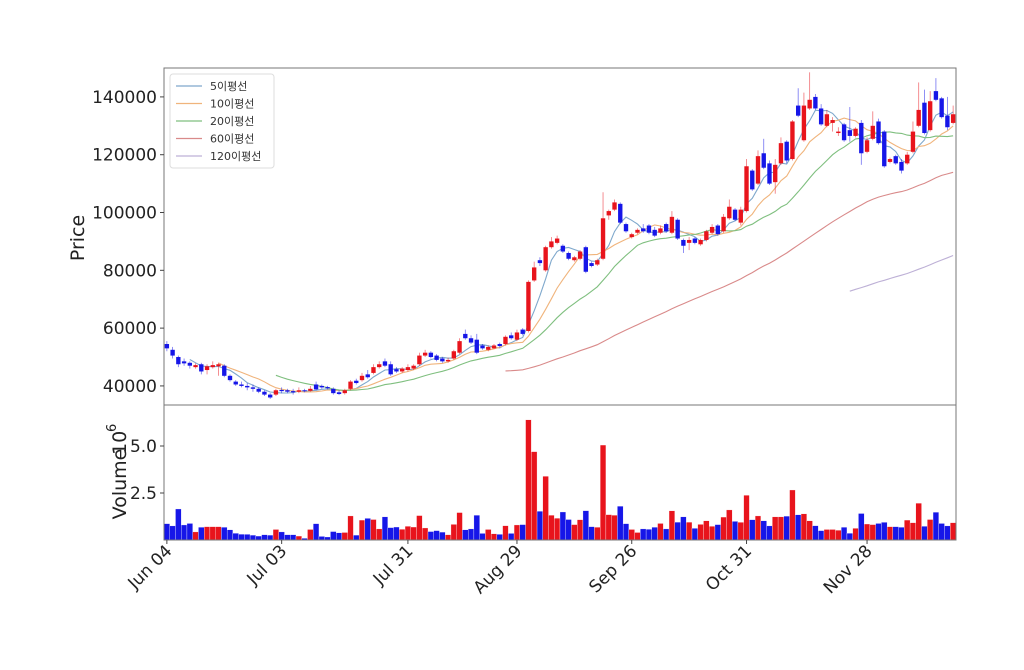  What do you see at coordinates (120, 484) in the screenshot?
I see `volume-axis-label: Volume` at bounding box center [120, 484].